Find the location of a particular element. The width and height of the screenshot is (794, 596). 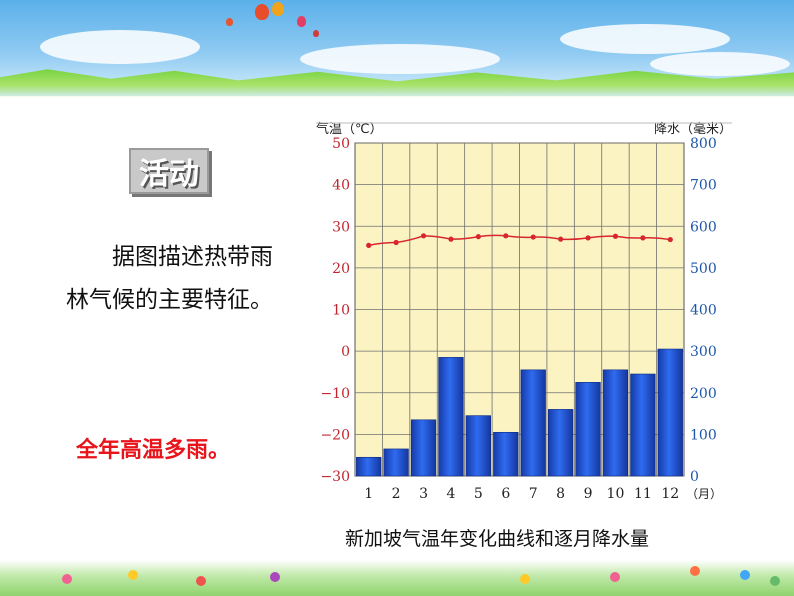

question-text: 据图描述热带雨林气候的主要特征。 is located at coordinates (169, 278).